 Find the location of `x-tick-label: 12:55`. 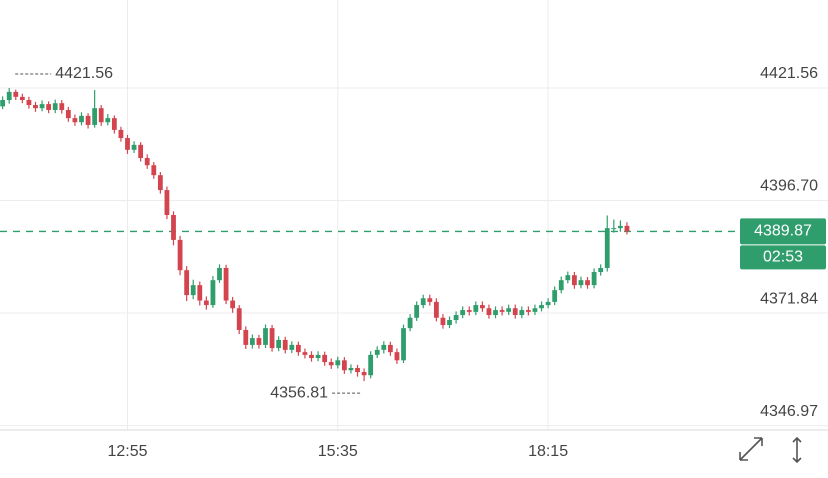

x-tick-label: 12:55 is located at coordinates (127, 451).